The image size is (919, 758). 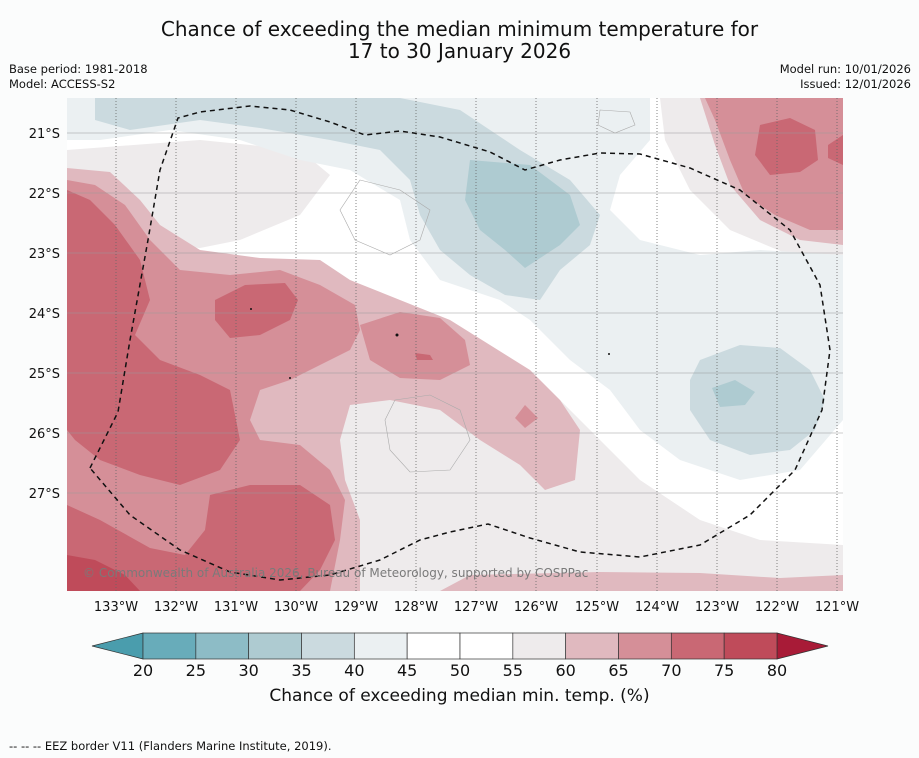 I want to click on base-period: Base period: 1981-2018, so click(x=78, y=69).